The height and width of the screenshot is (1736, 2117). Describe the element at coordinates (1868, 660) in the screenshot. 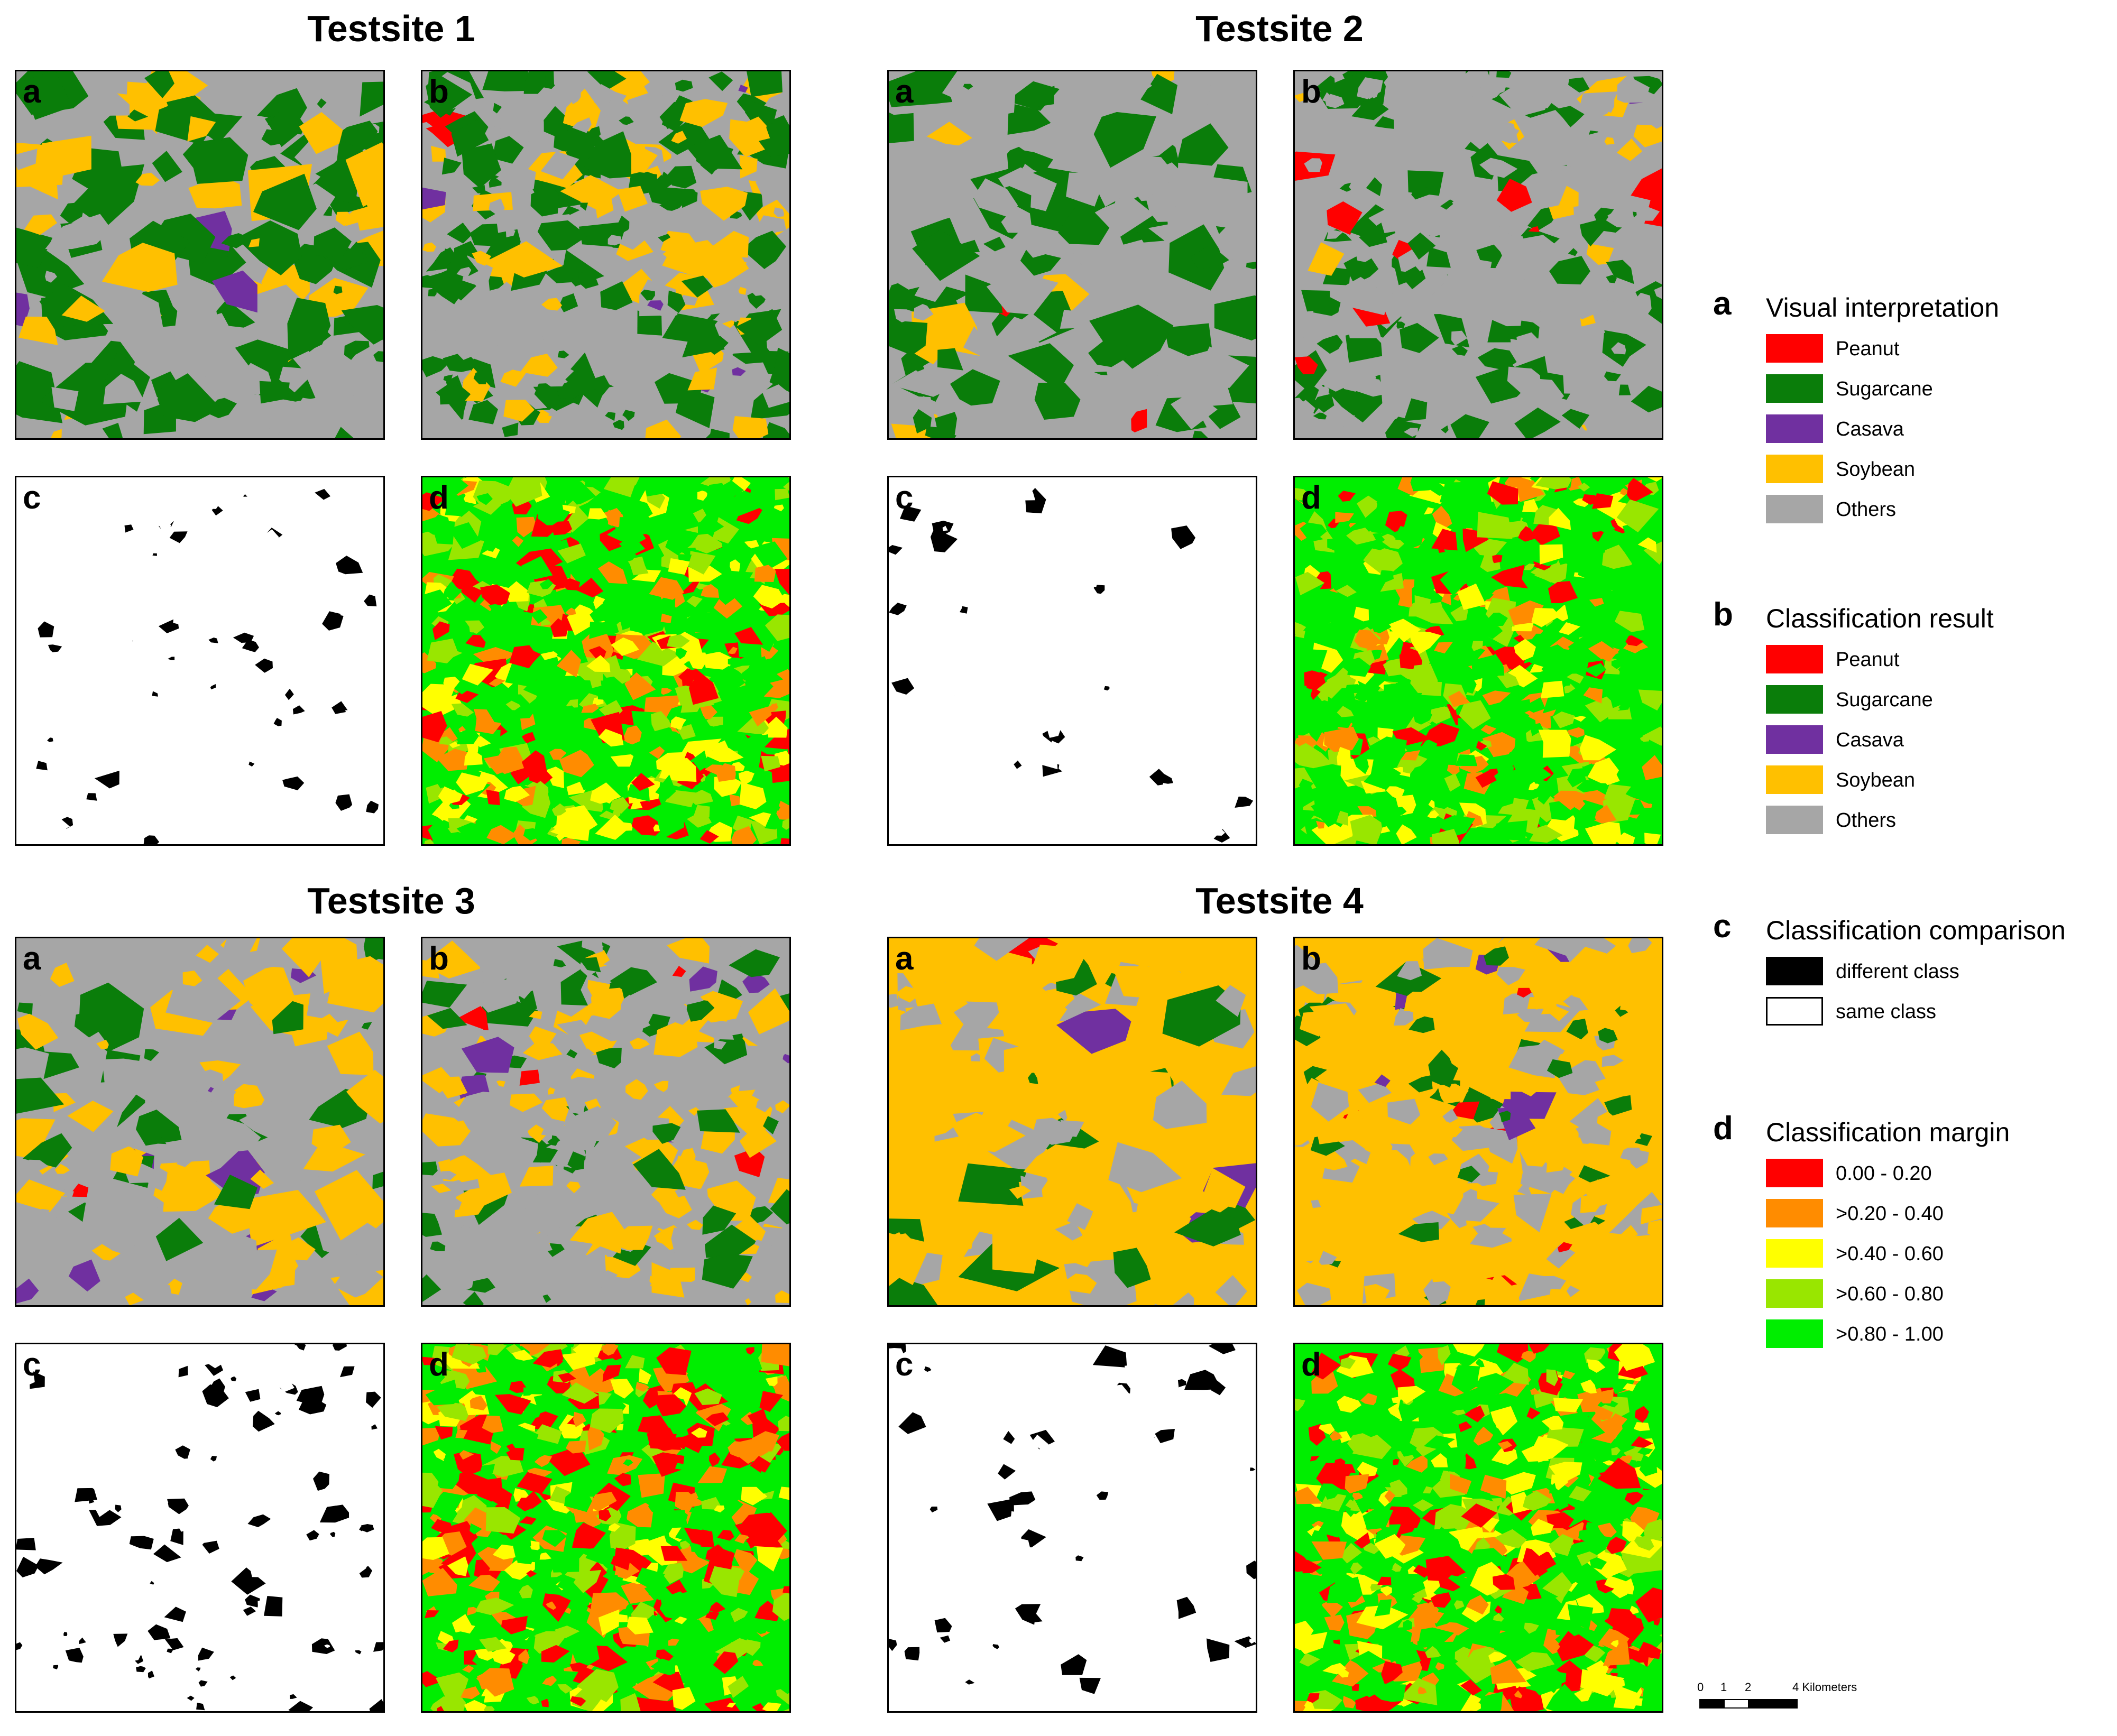

I see `legend-label: Peanut` at that location.